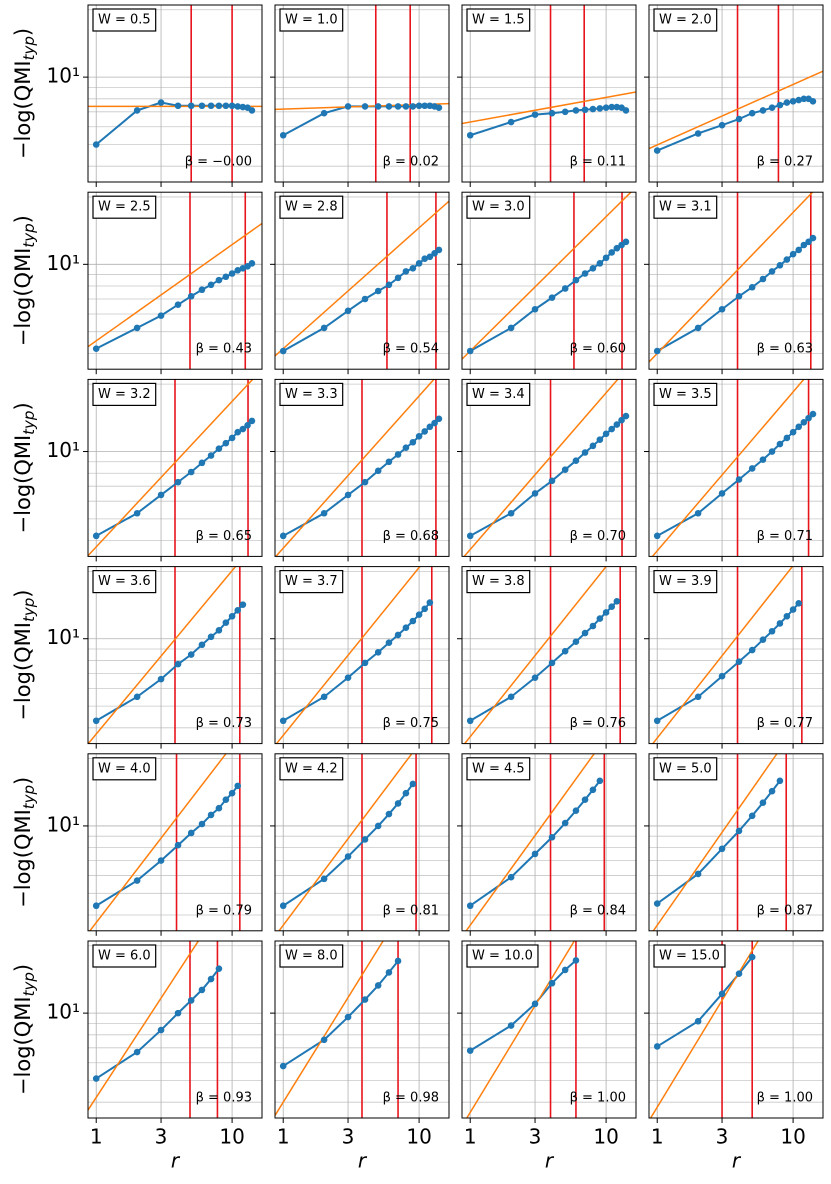 Image resolution: width=831 pixels, height=1184 pixels. I want to click on panel: W = 2.0 β = 0.27, so click(734, 95).